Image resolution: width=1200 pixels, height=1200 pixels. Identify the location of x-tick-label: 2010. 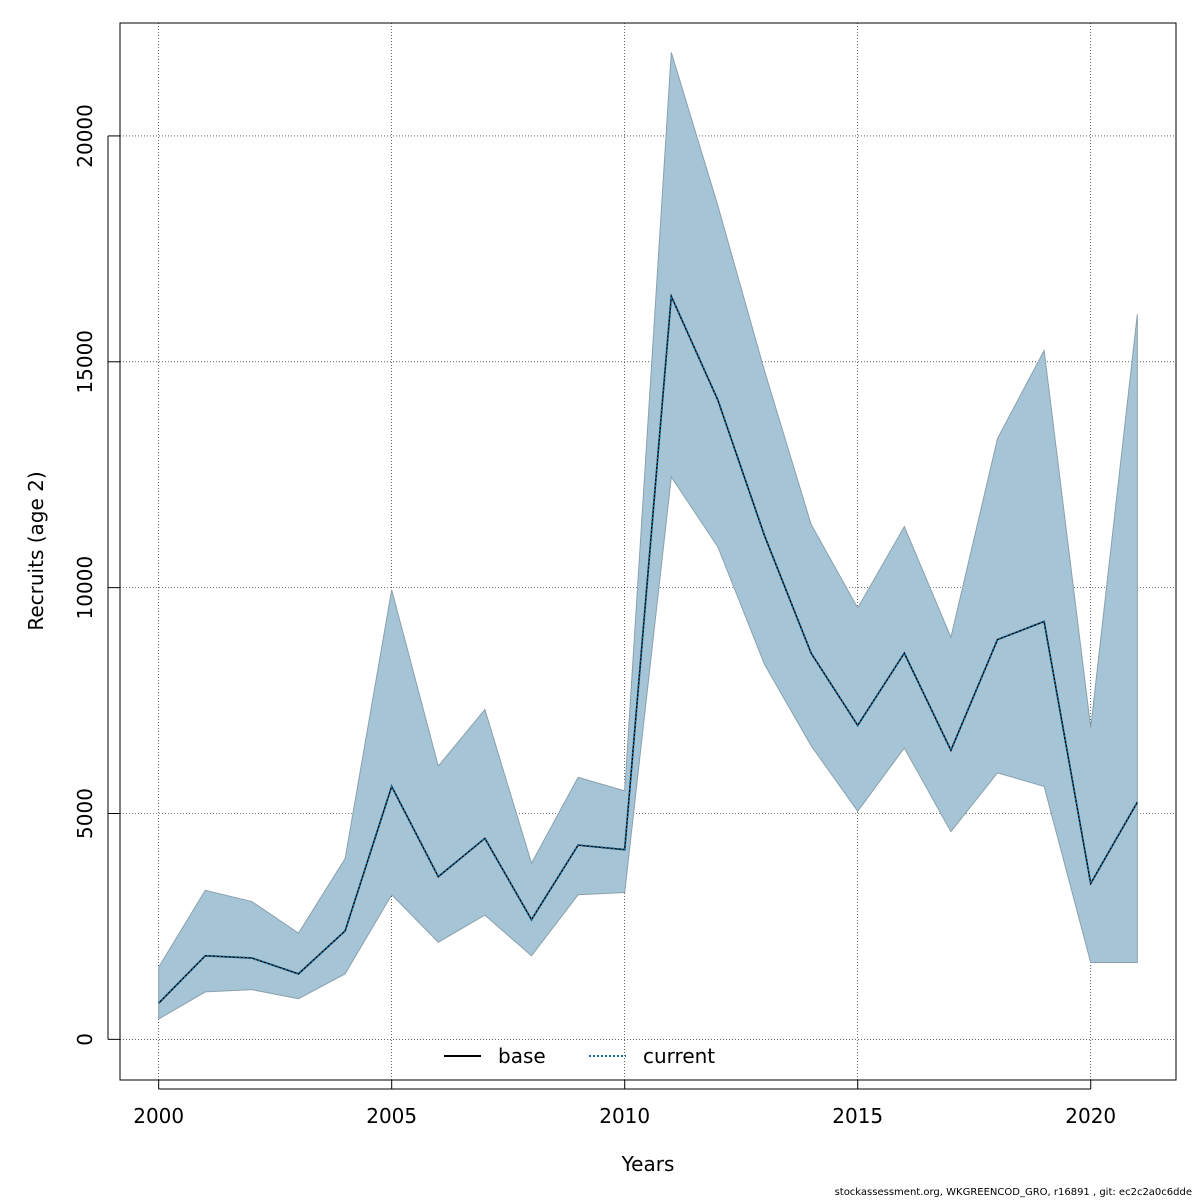
(624, 1116).